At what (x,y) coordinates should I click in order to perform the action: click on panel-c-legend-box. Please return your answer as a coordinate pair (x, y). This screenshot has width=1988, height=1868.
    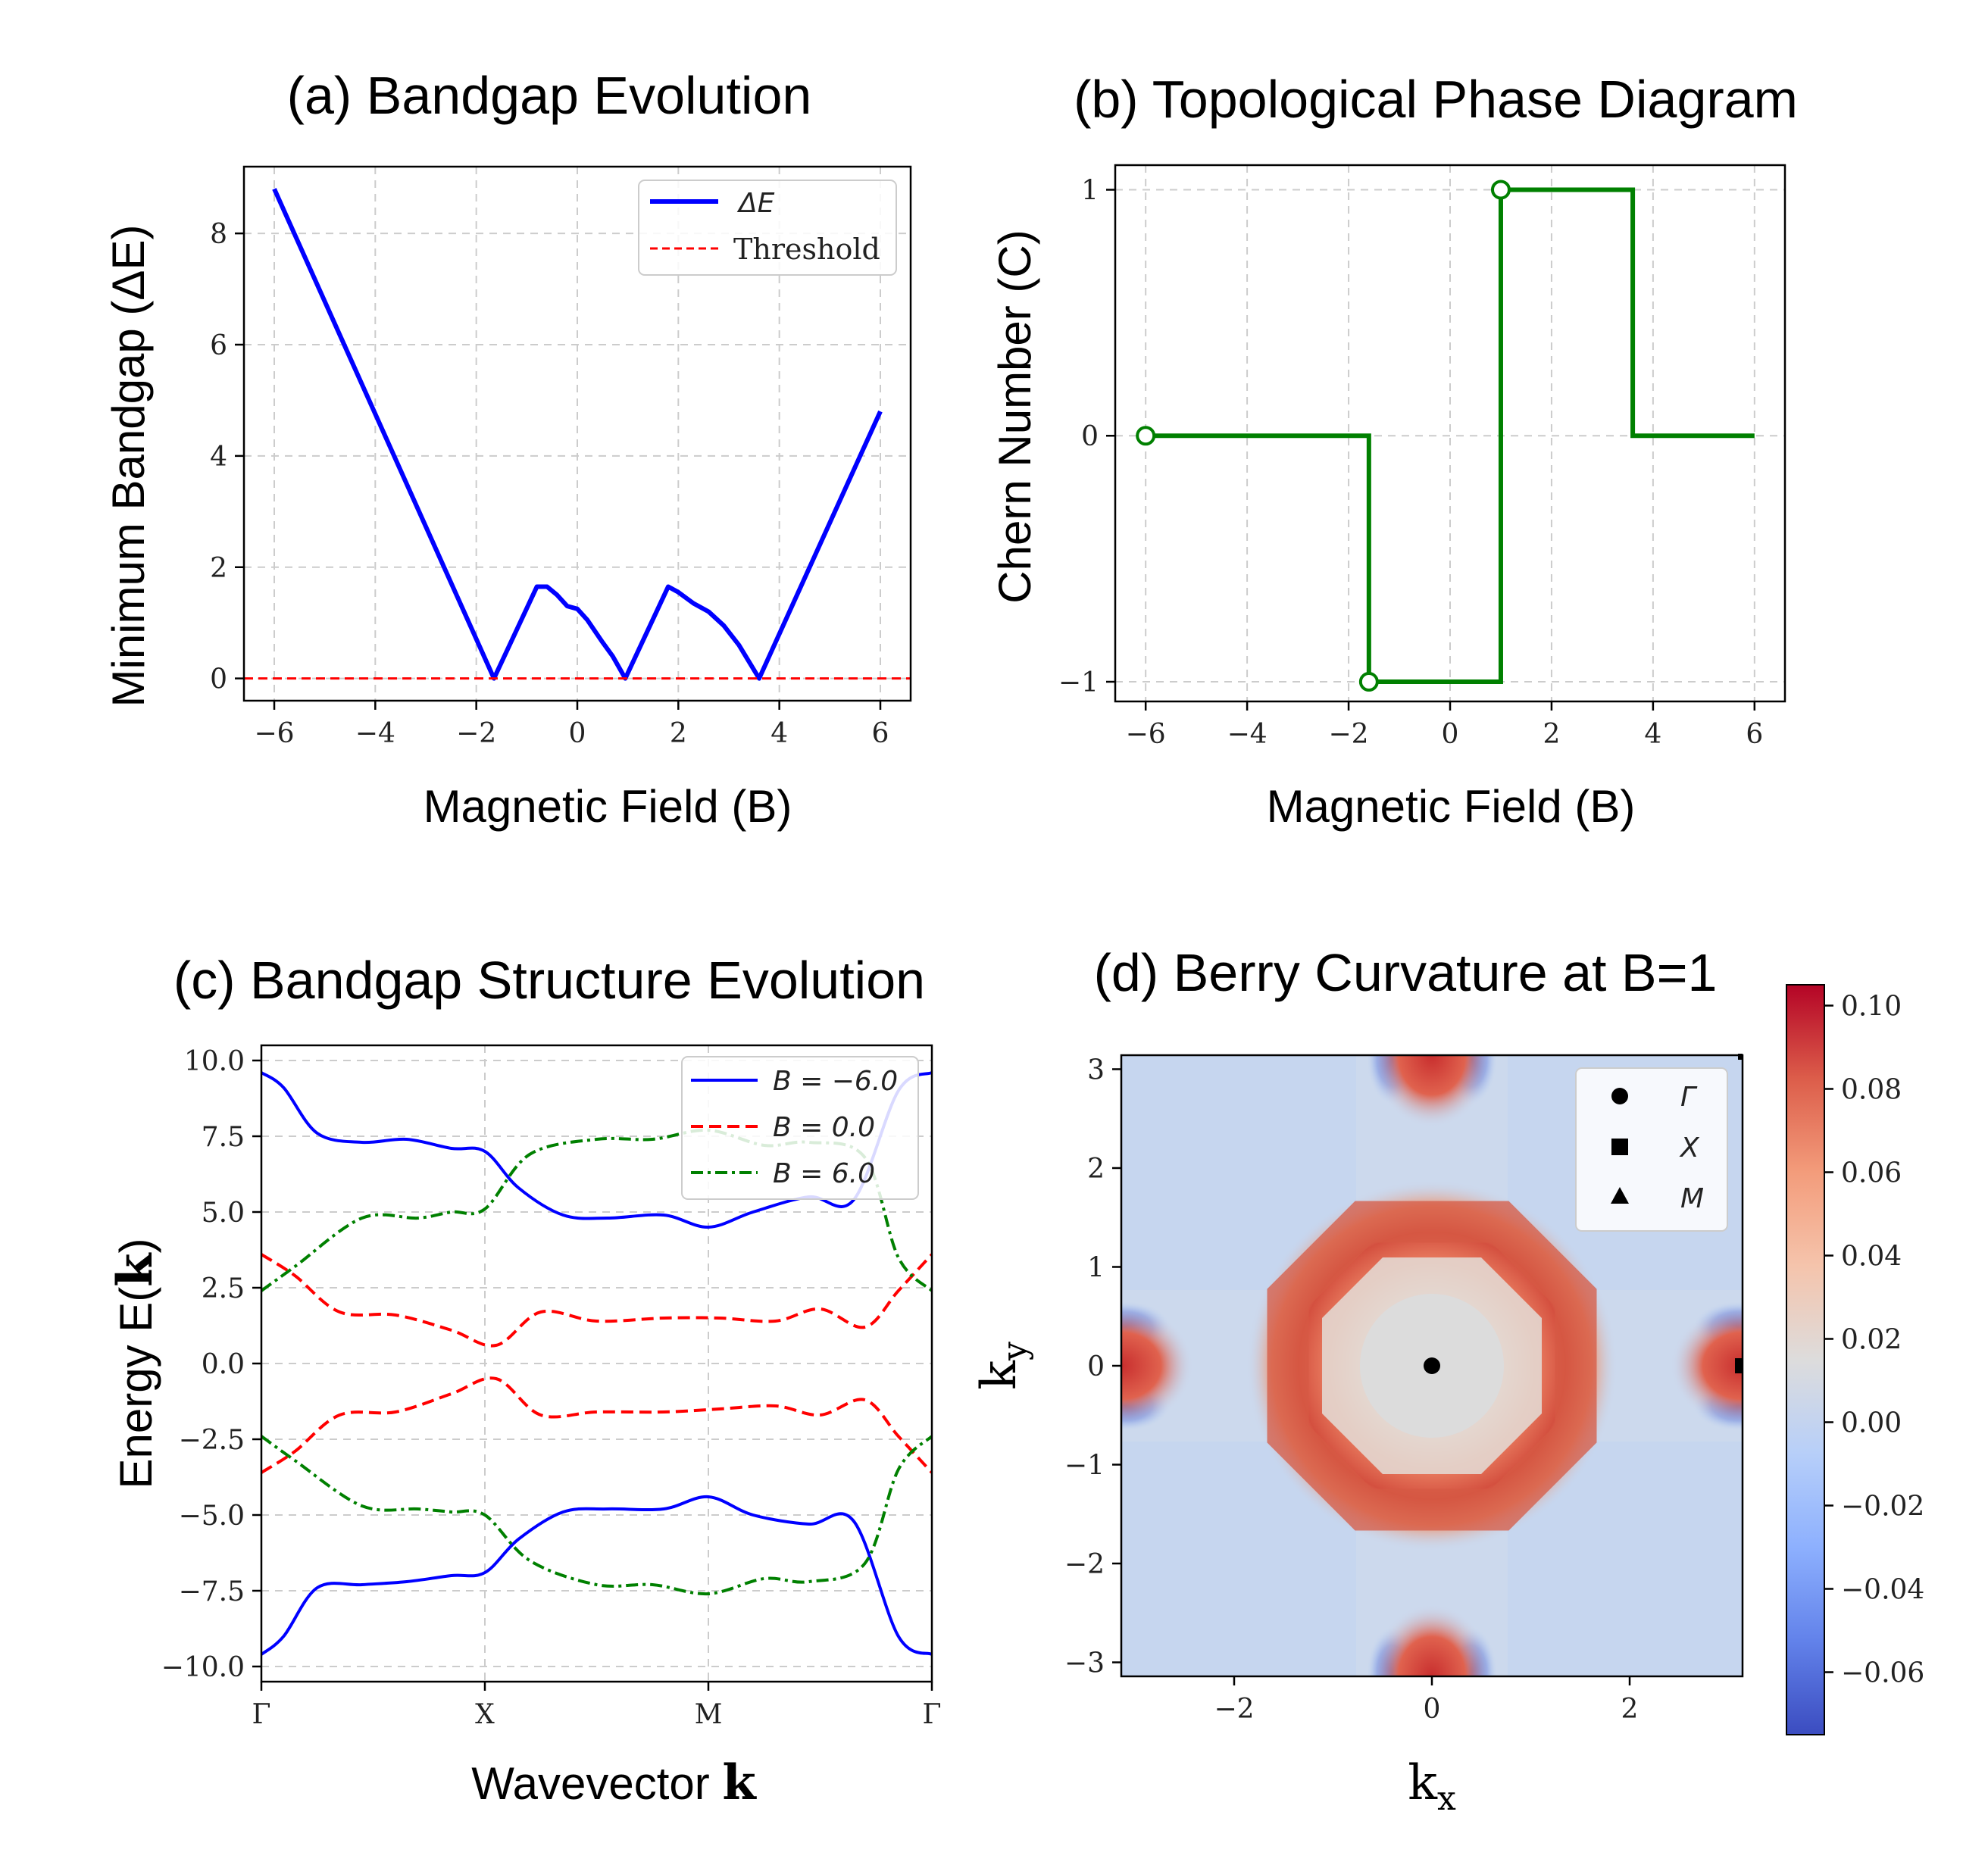
    Looking at the image, I should click on (800, 1128).